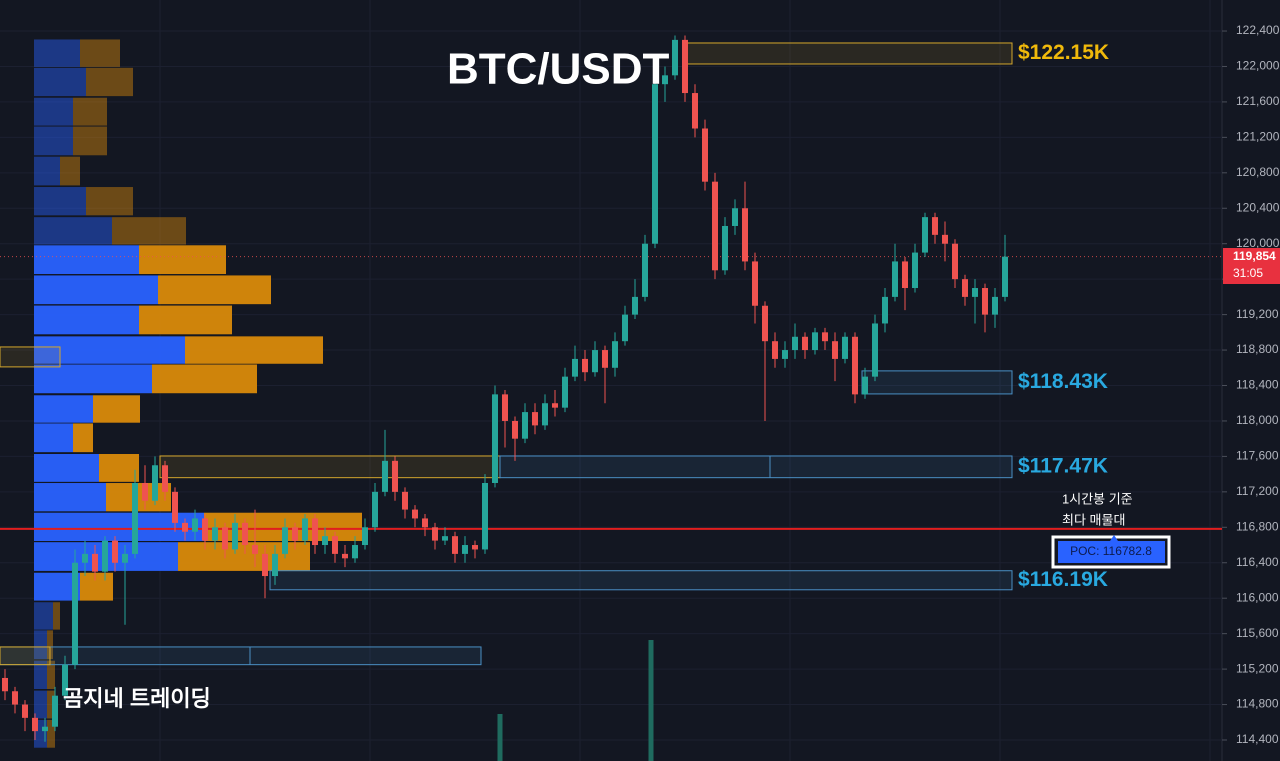 The image size is (1280, 761). What do you see at coordinates (1258, 137) in the screenshot?
I see `y-tick-label: 121,200` at bounding box center [1258, 137].